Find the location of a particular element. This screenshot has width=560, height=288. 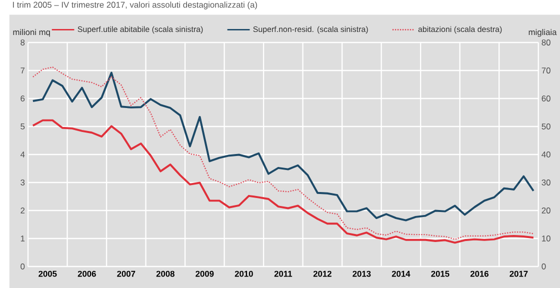

x-tick-label: 2008 is located at coordinates (165, 273).